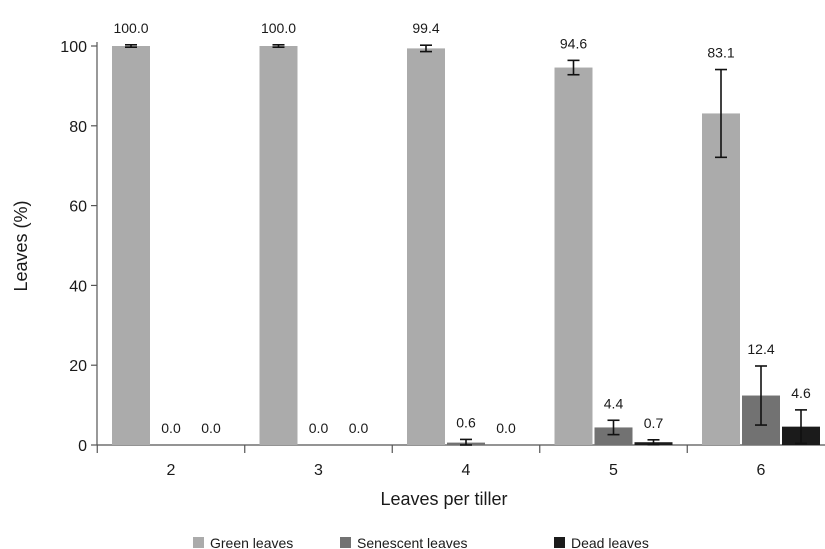  I want to click on data-label: 4.6, so click(801, 393).